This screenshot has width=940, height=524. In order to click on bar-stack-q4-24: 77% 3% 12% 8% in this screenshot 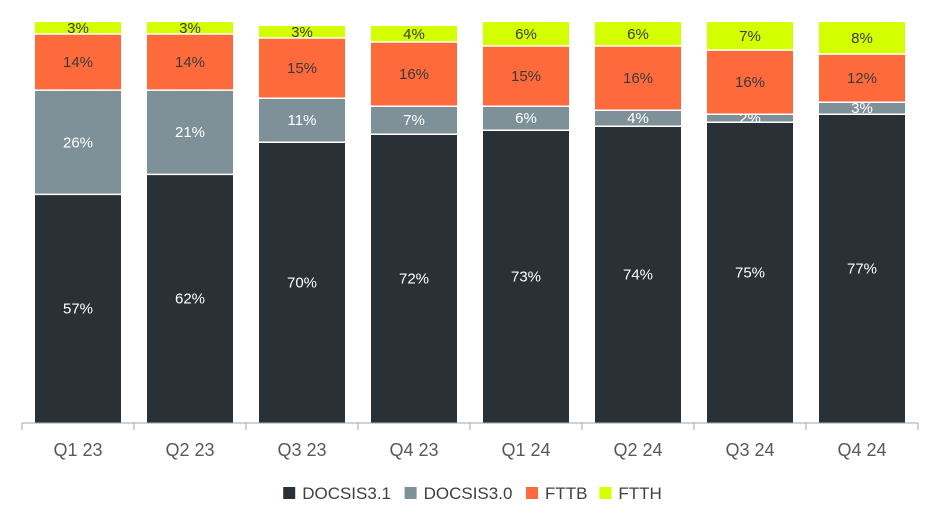, I will do `click(862, 222)`.